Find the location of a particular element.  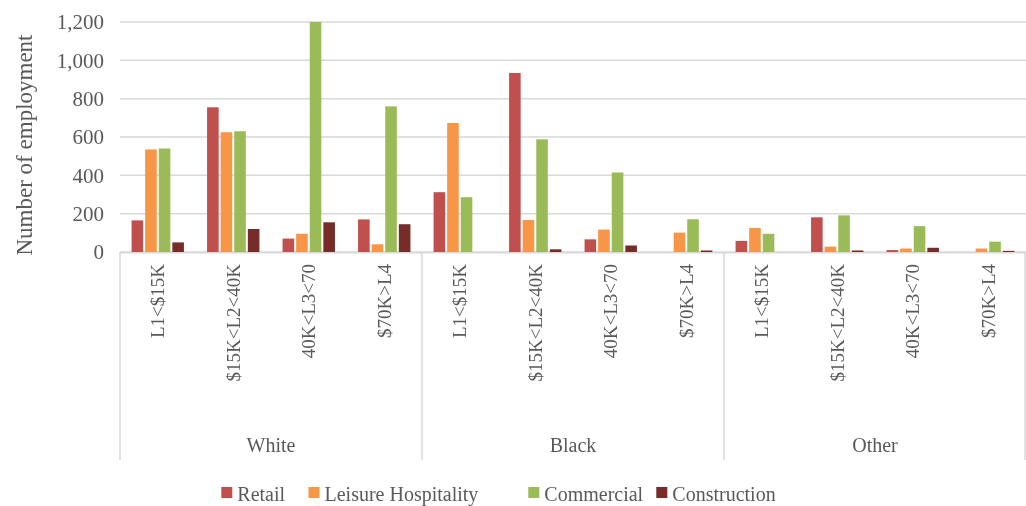

legend-label: Retail is located at coordinates (261, 494).